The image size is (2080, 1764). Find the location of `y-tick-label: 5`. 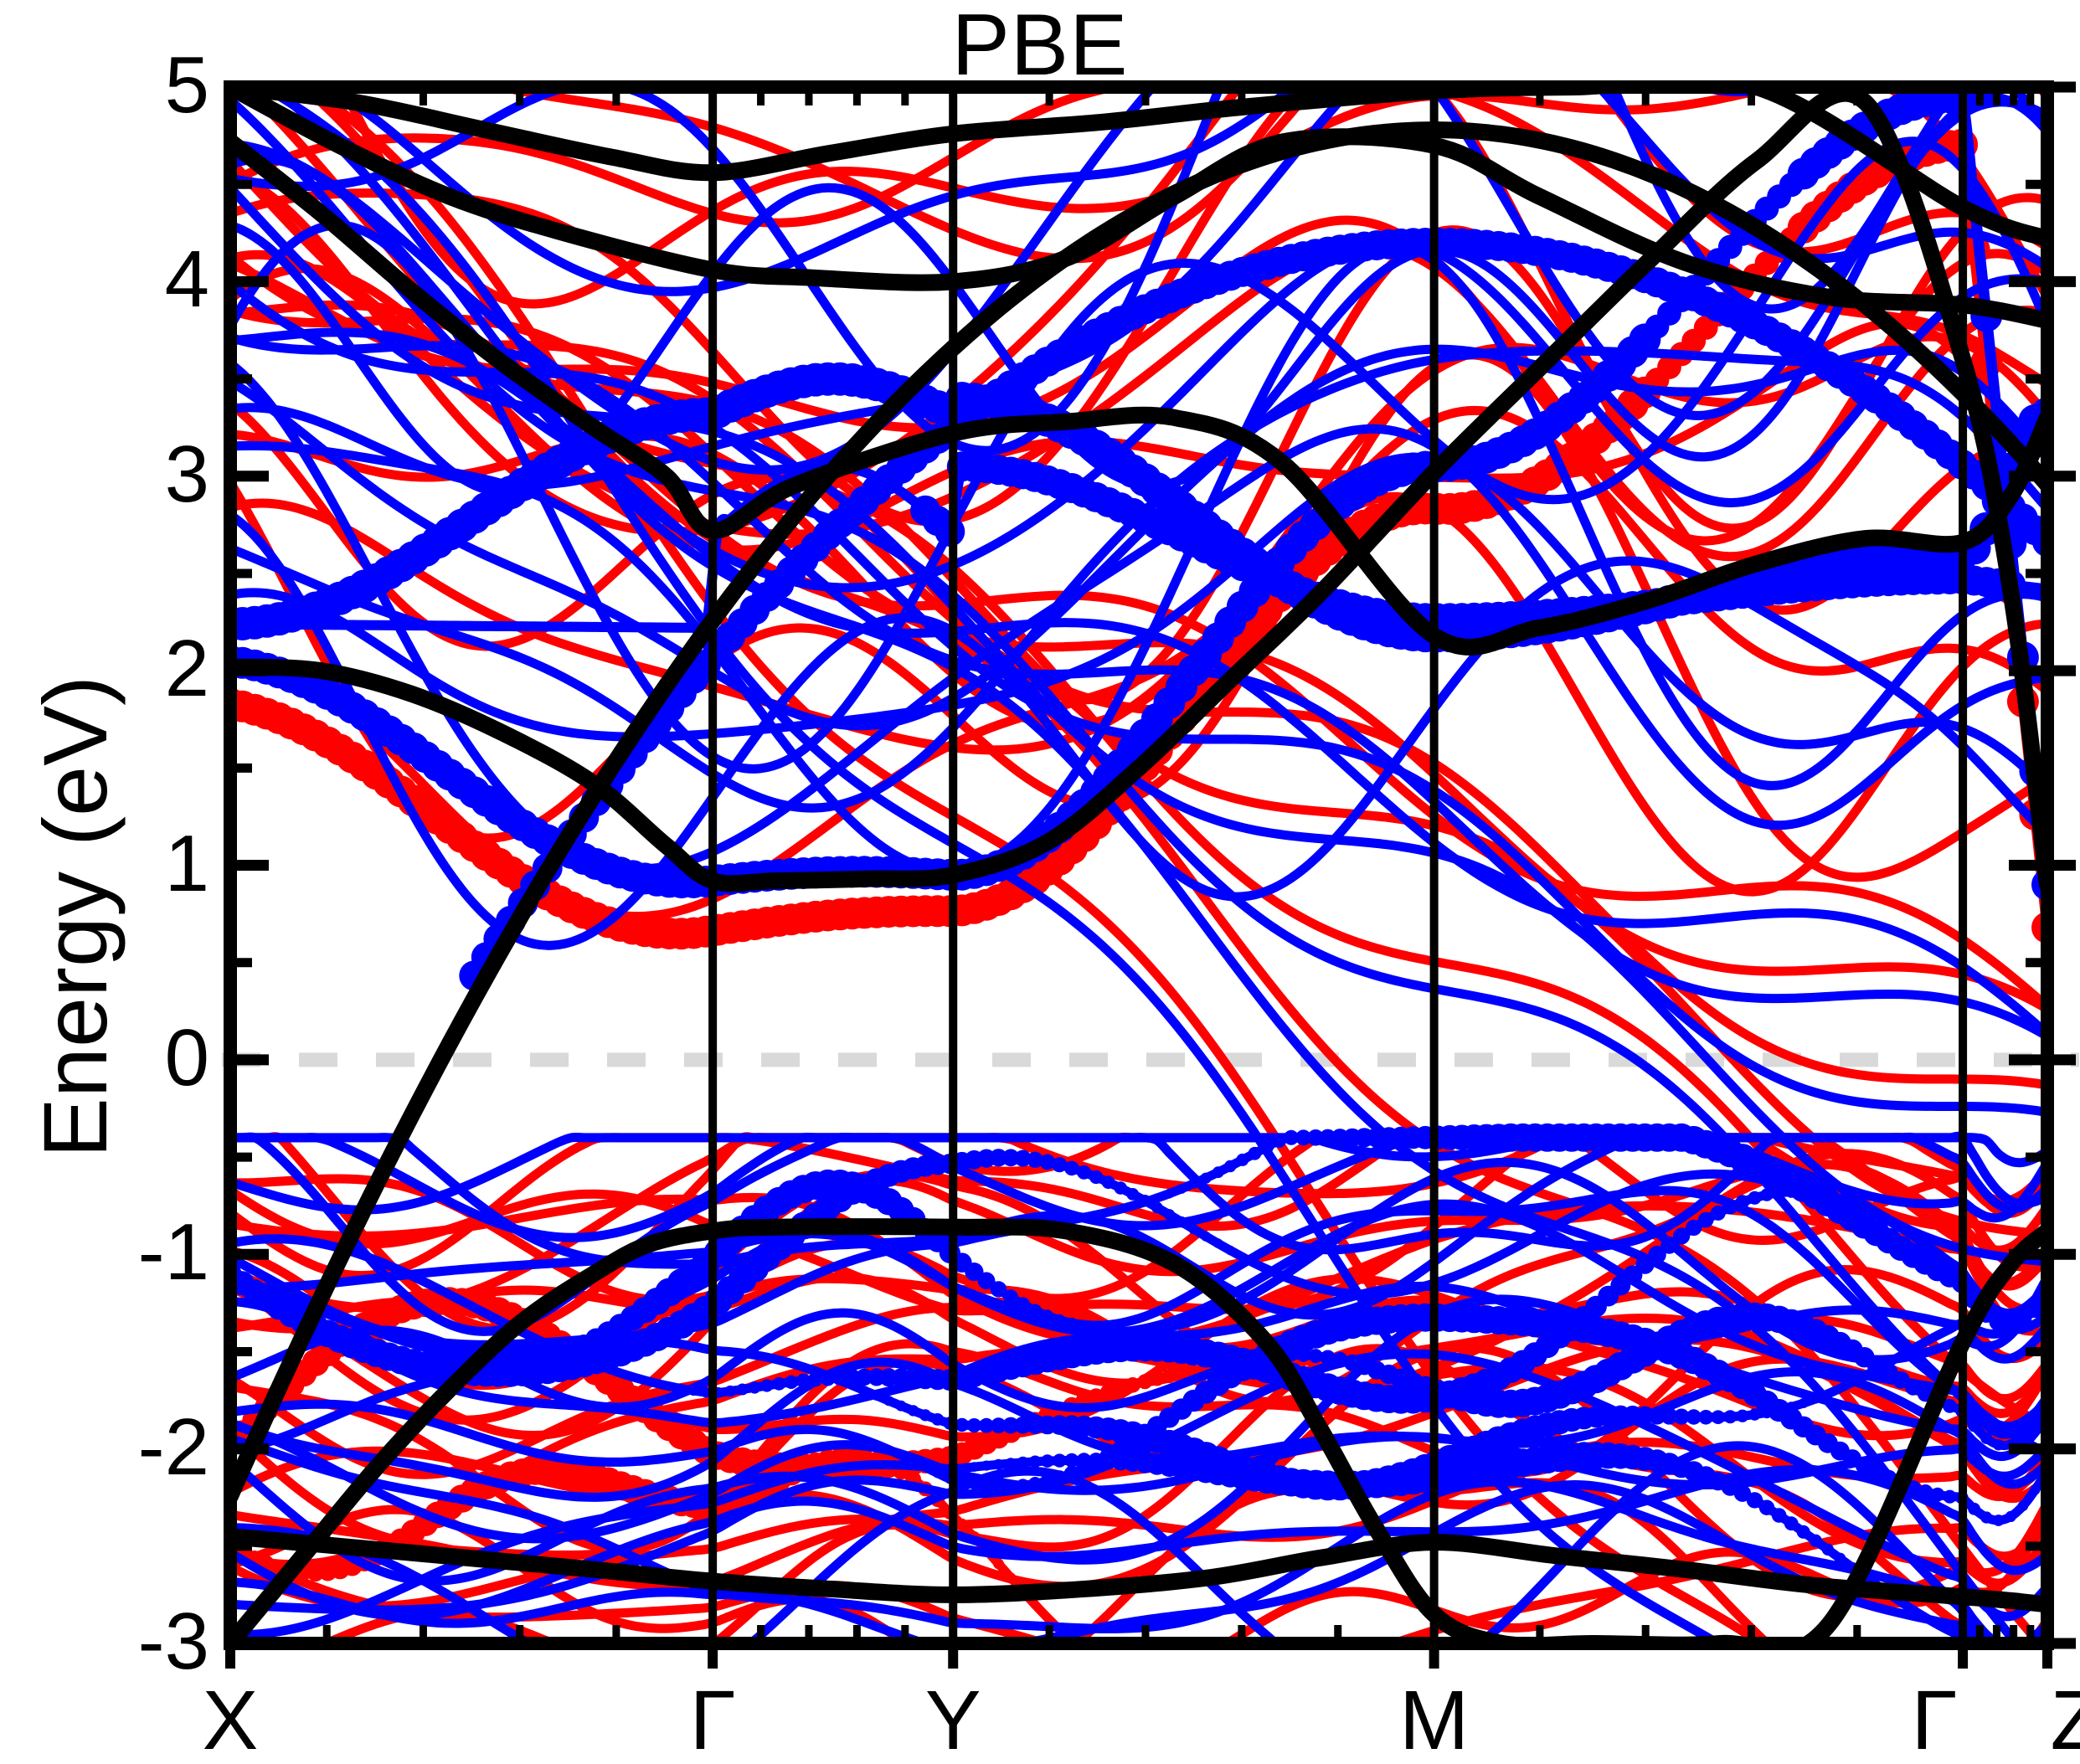

y-tick-label: 5 is located at coordinates (187, 85).